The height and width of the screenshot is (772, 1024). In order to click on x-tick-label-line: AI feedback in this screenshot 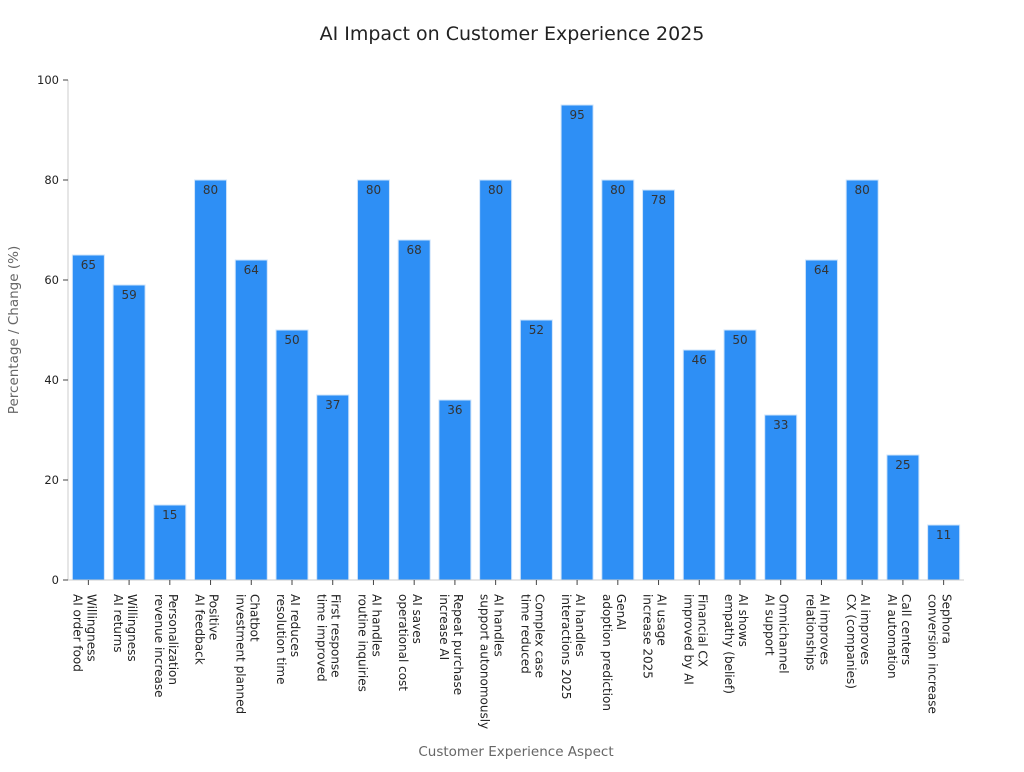, I will do `click(200, 629)`.